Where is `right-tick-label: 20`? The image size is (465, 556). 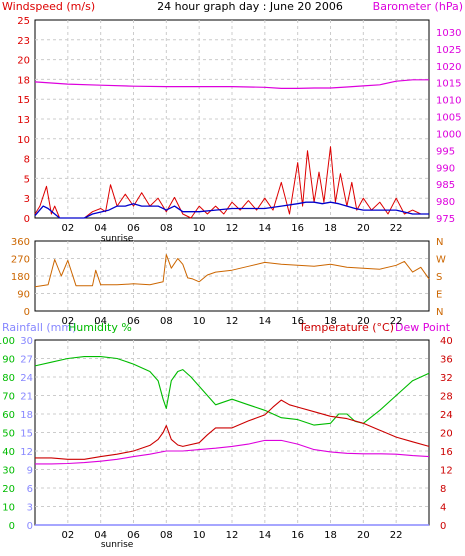
right-tick-label: 20 is located at coordinates (446, 434).